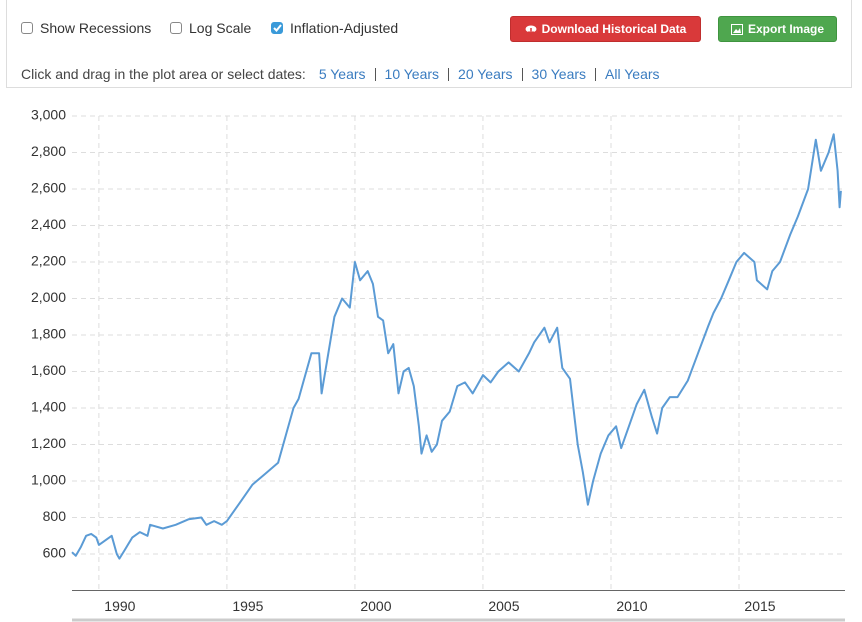 This screenshot has width=862, height=622. What do you see at coordinates (48, 334) in the screenshot?
I see `y-tick-label: 1,800` at bounding box center [48, 334].